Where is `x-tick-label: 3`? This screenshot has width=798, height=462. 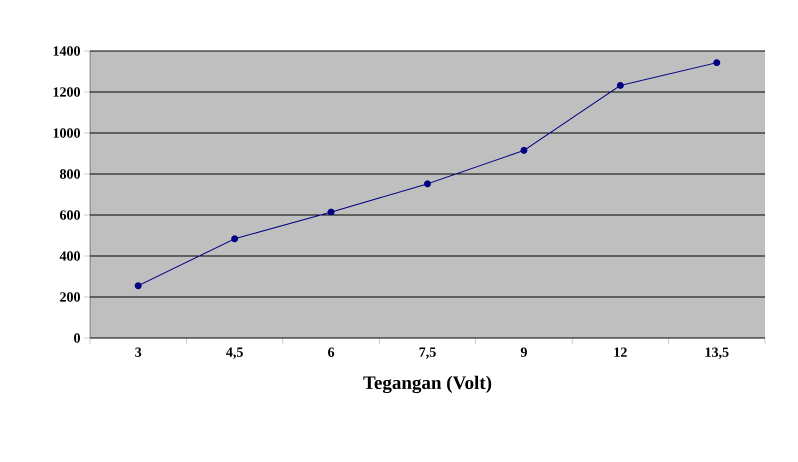
x-tick-label: 3 is located at coordinates (138, 352).